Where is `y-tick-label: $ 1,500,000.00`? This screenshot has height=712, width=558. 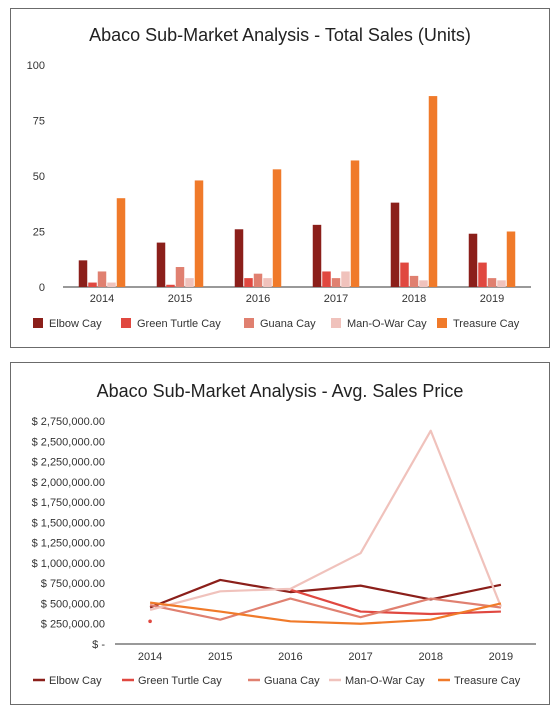 y-tick-label: $ 1,500,000.00 is located at coordinates (68, 523).